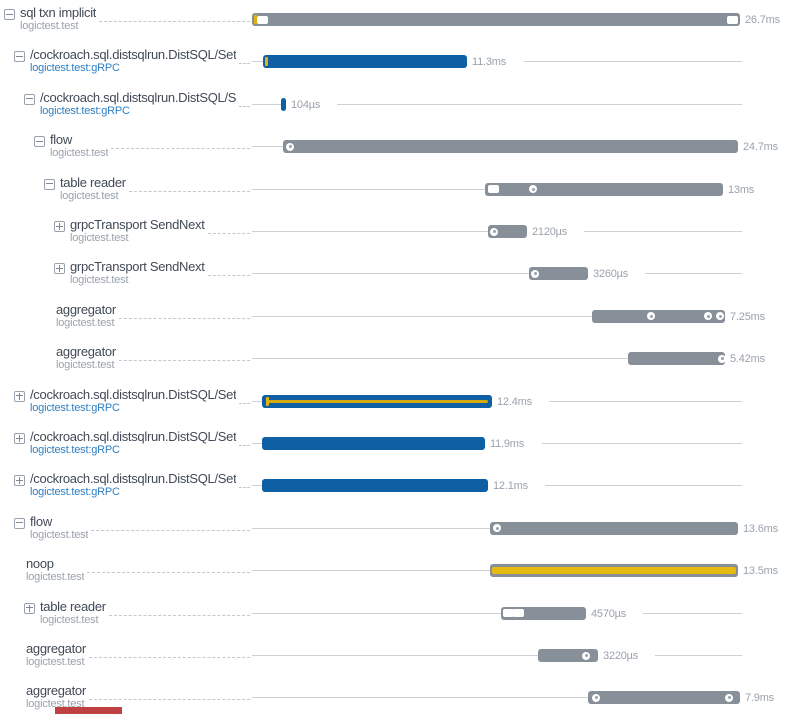 The image size is (786, 724). What do you see at coordinates (762, 20) in the screenshot?
I see `span-duration: 26.7ms` at bounding box center [762, 20].